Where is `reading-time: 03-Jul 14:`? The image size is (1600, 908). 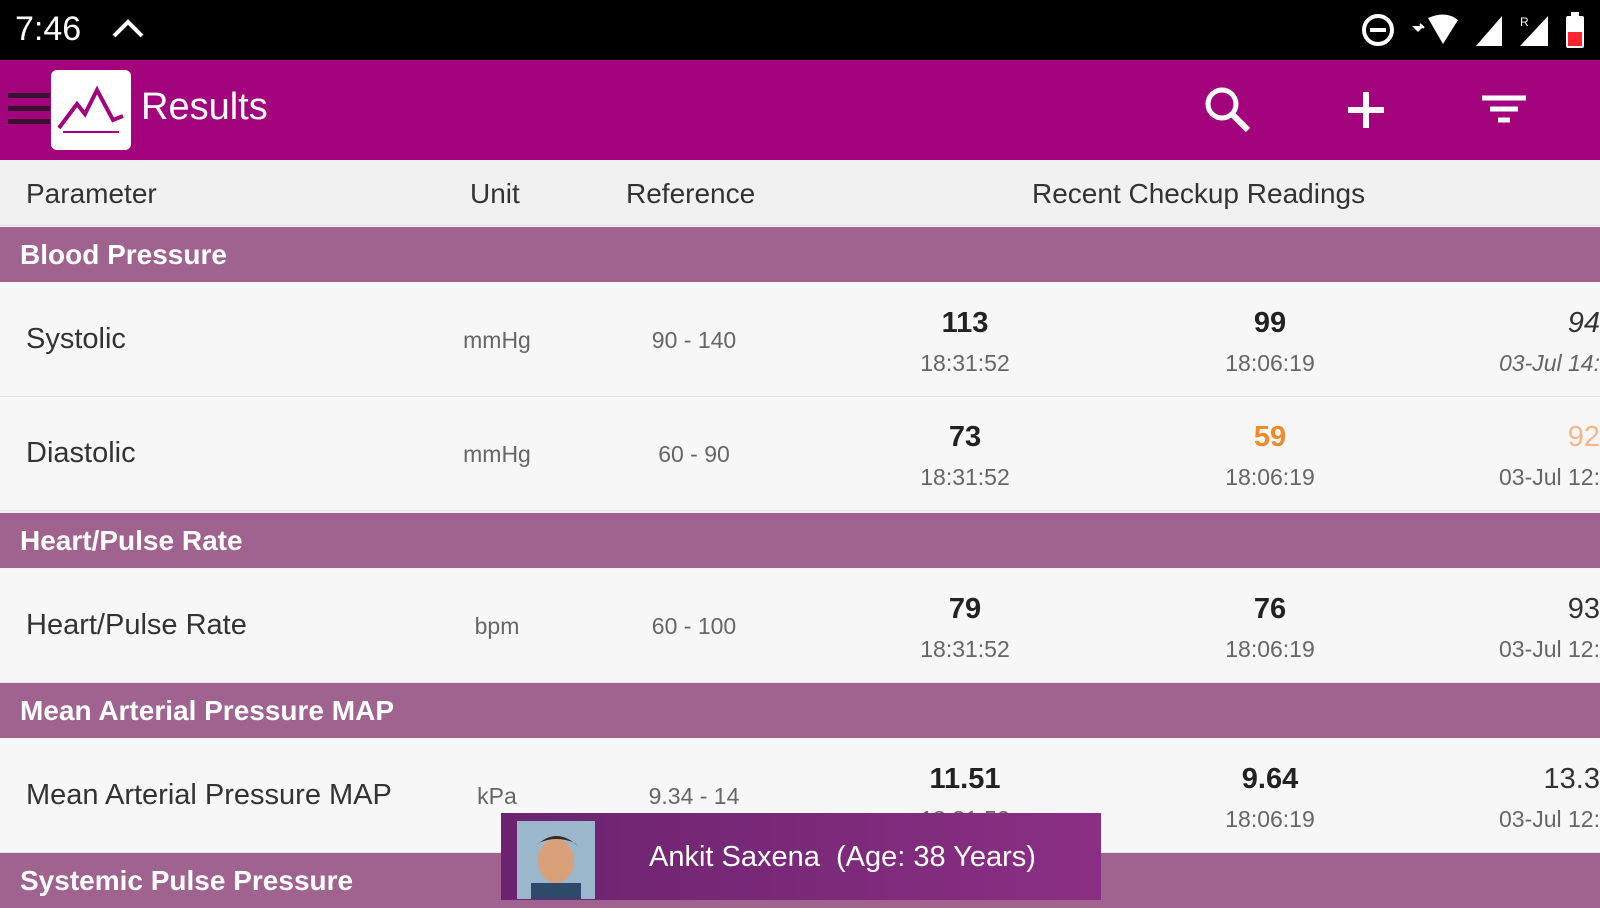 reading-time: 03-Jul 14: is located at coordinates (1549, 363).